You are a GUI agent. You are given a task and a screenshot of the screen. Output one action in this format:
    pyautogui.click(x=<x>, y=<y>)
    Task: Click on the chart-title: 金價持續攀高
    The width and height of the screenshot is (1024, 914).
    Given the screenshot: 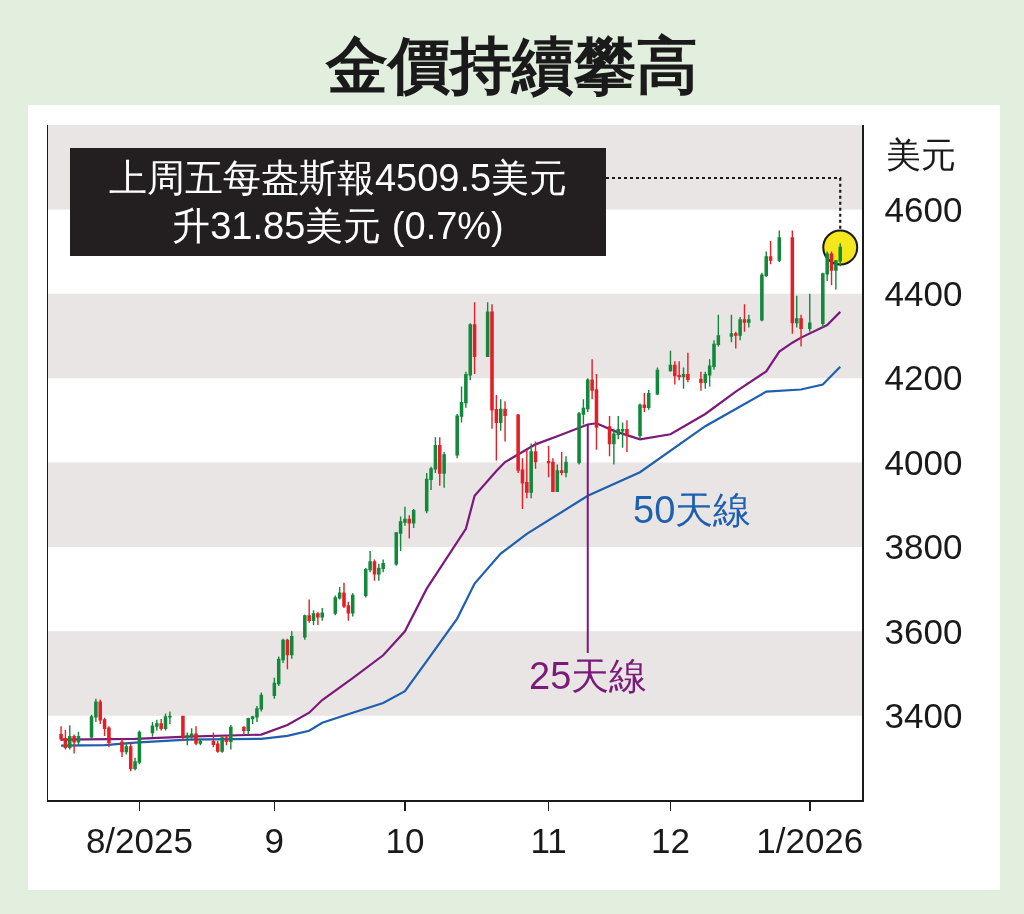 What is the action you would take?
    pyautogui.click(x=511, y=66)
    